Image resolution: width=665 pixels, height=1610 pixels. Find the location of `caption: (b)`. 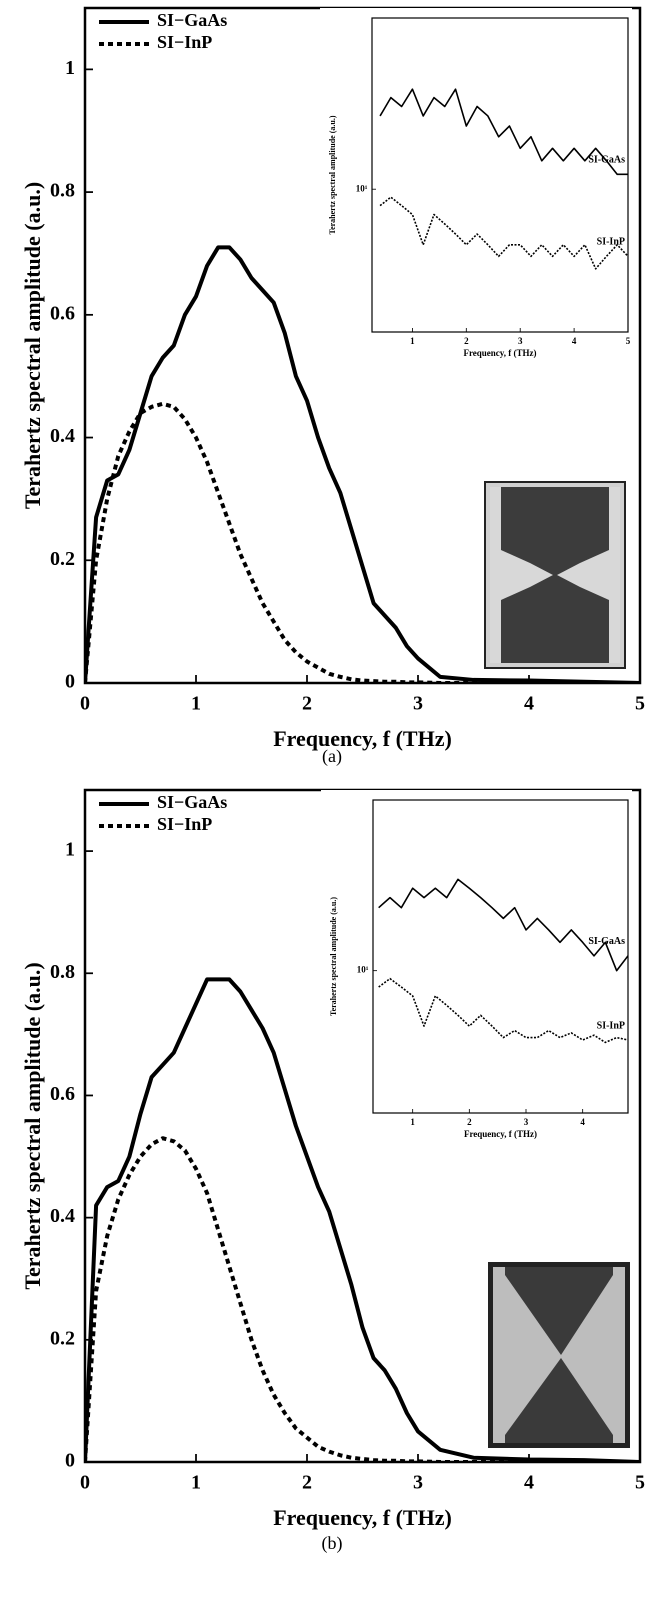

caption: (b) is located at coordinates (332, 1543).